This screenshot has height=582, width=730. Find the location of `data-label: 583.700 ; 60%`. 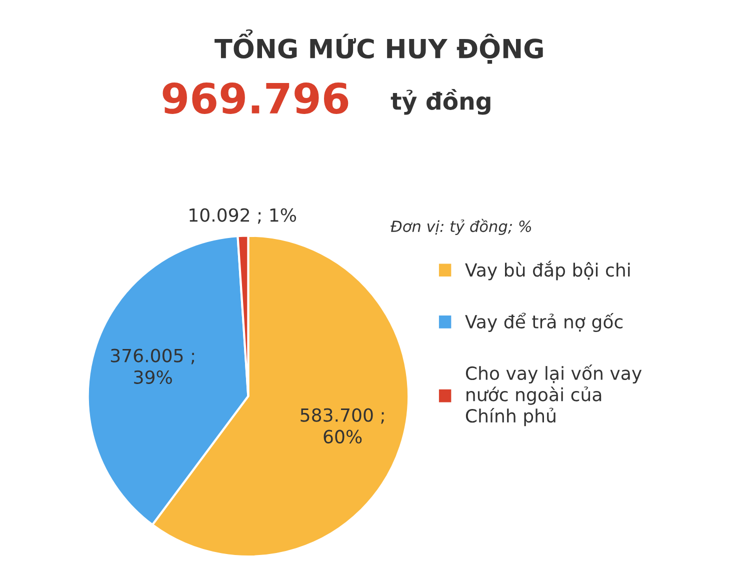

data-label: 583.700 ; 60% is located at coordinates (342, 426).